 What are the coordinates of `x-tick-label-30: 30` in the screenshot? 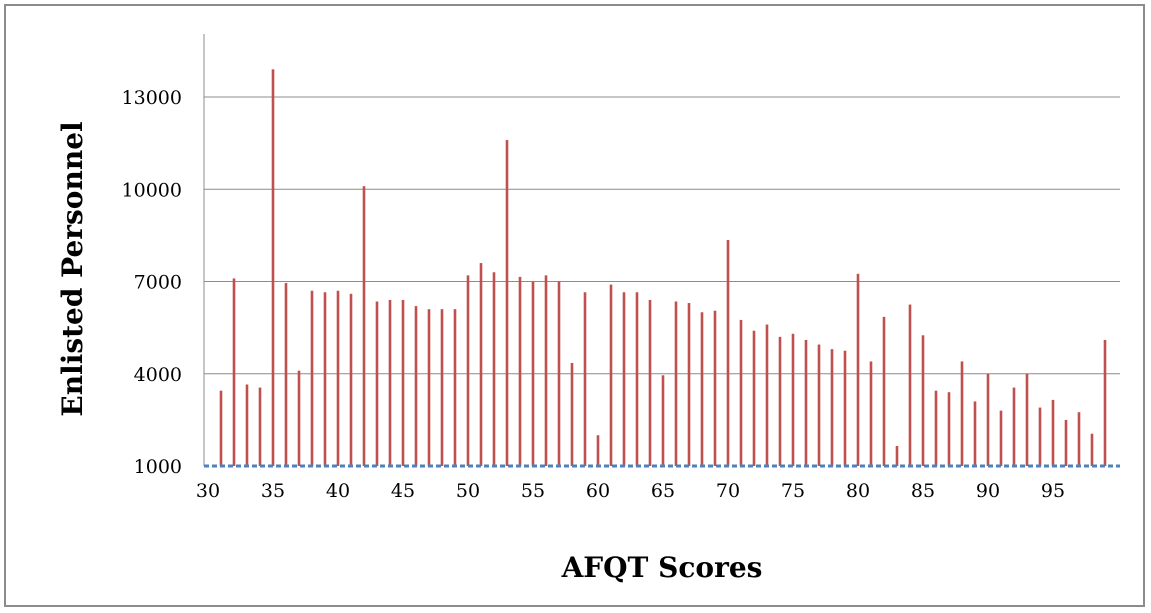 It's located at (208, 491).